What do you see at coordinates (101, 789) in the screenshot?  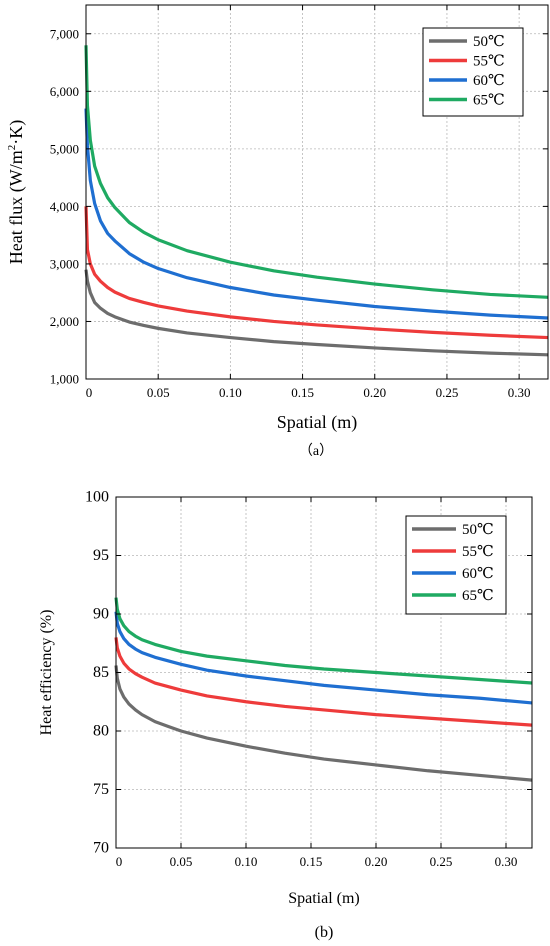 I see `y-tick-label: 75` at bounding box center [101, 789].